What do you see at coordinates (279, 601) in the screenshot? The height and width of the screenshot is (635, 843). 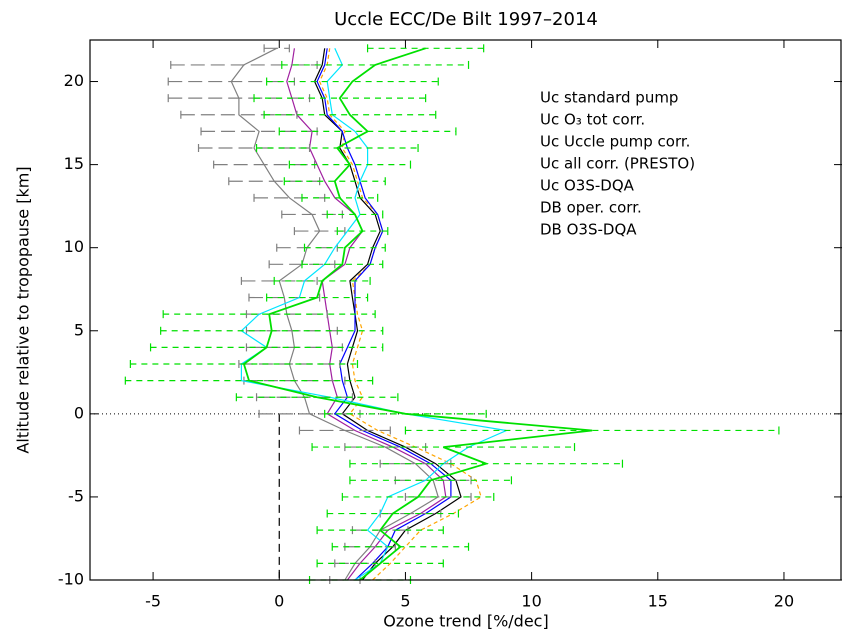 I see `x-tick-label: 0` at bounding box center [279, 601].